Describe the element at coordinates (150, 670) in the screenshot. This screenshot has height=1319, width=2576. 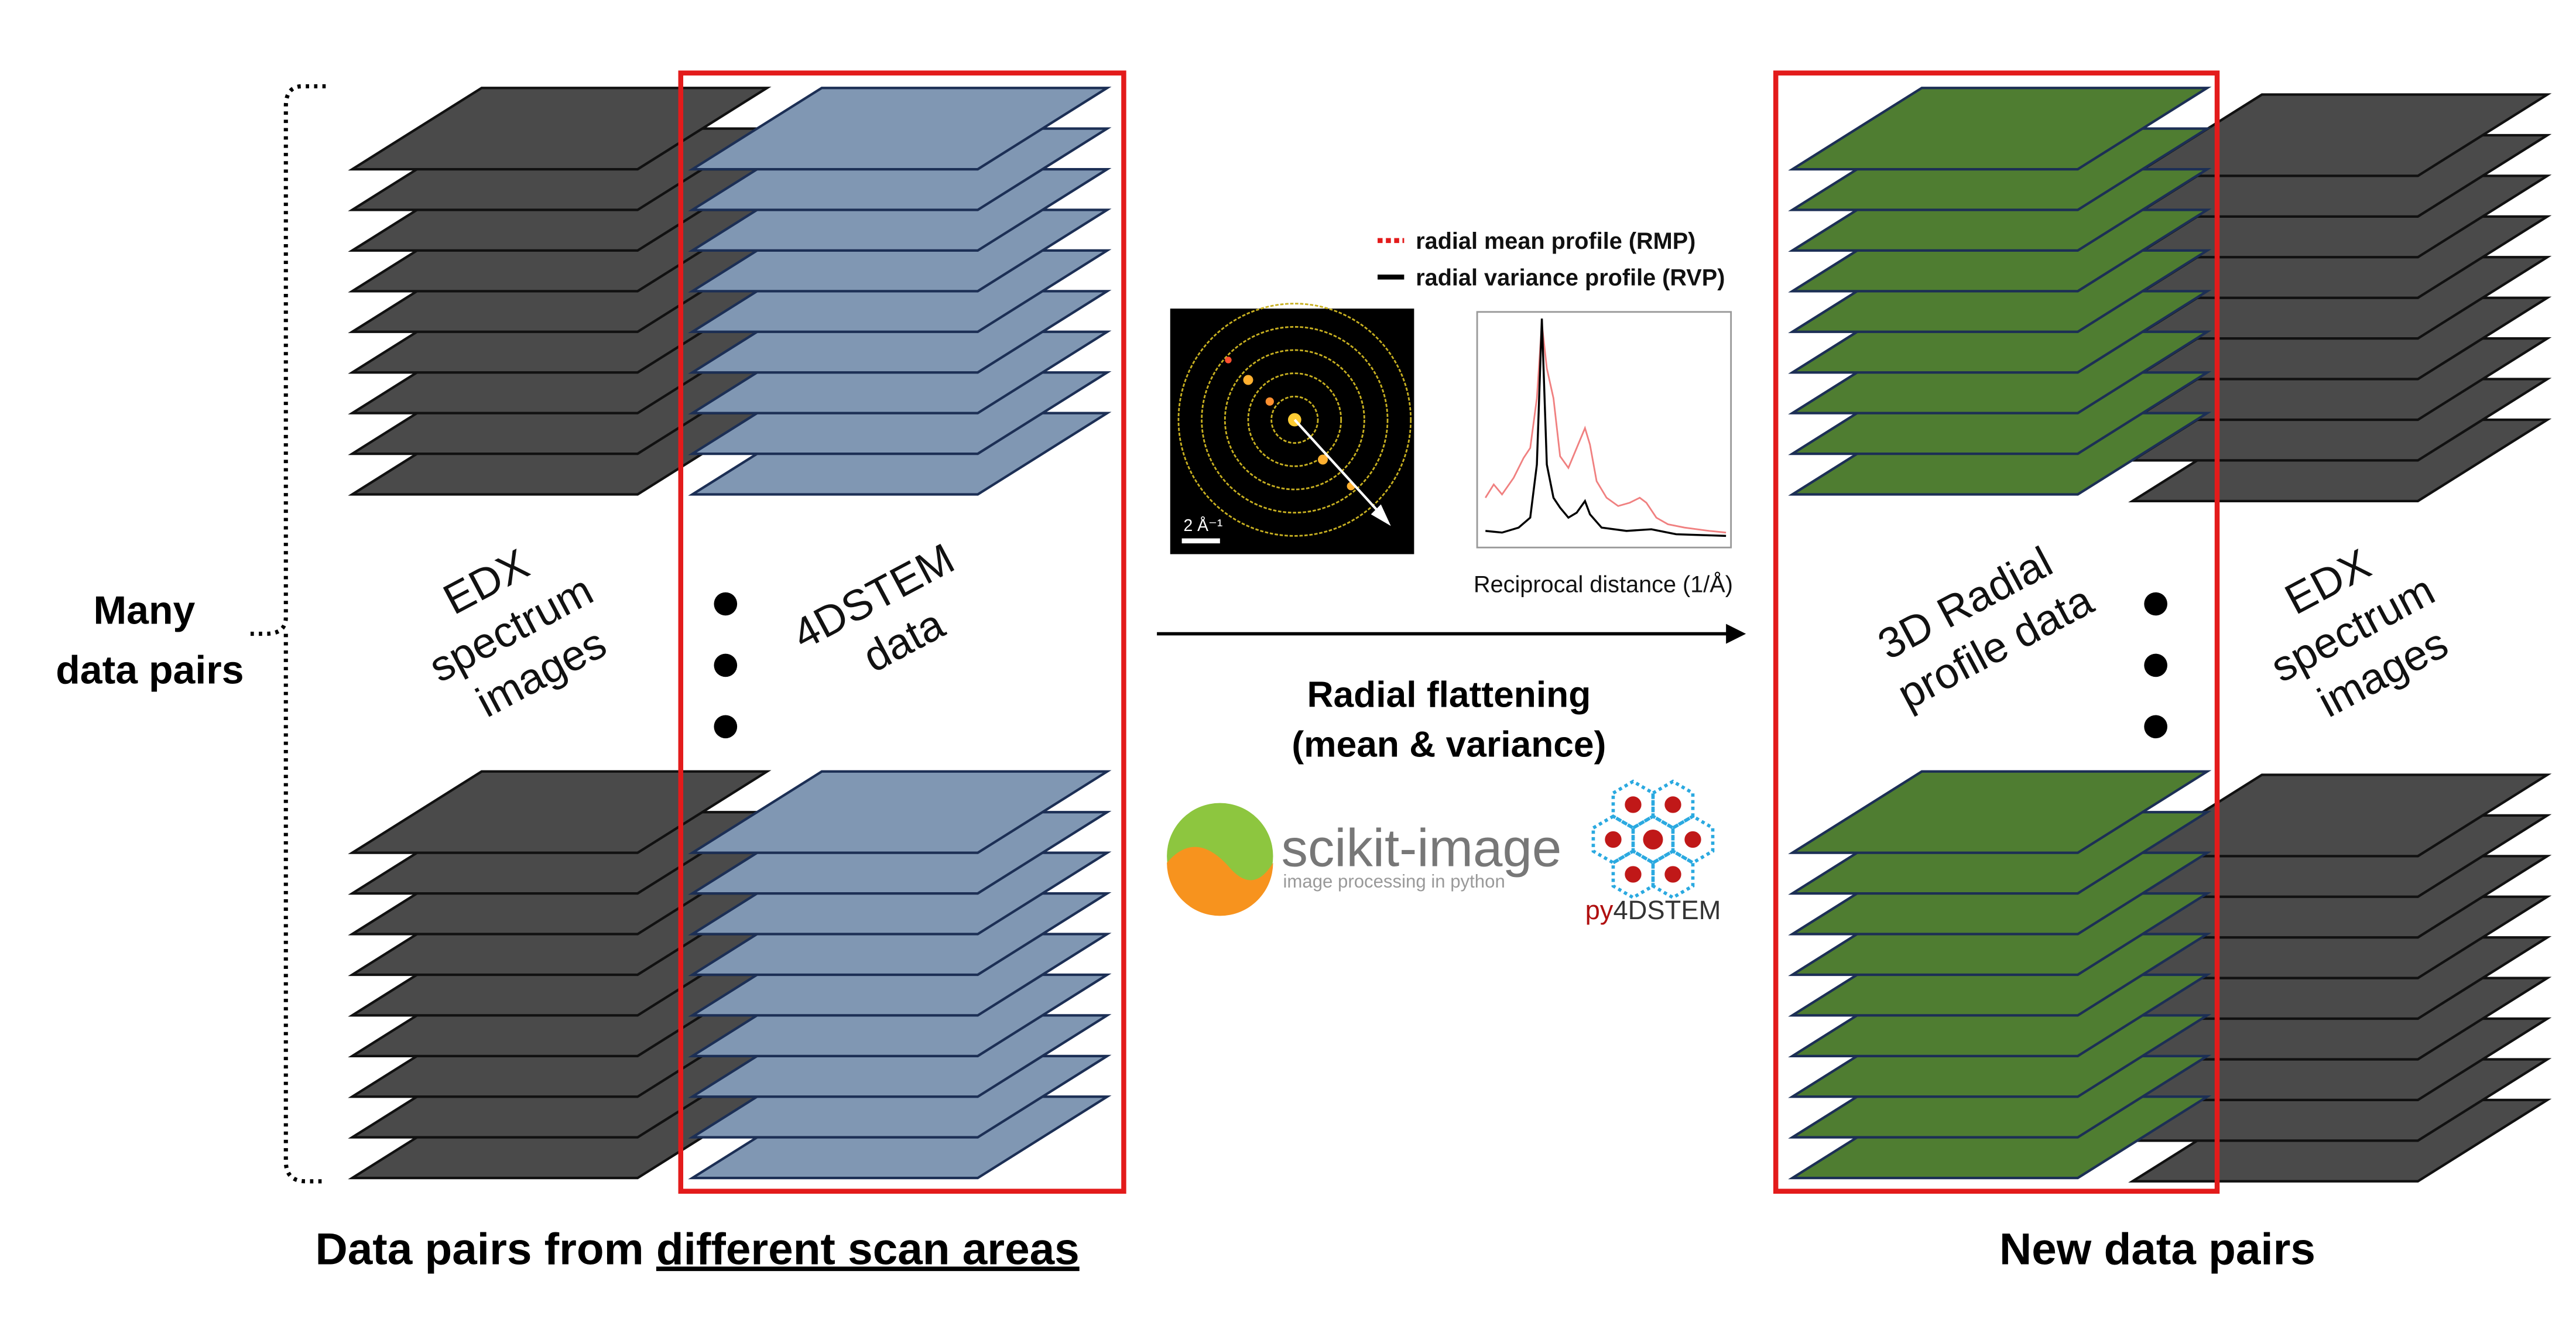
I see `side-label-line: data pairs` at that location.